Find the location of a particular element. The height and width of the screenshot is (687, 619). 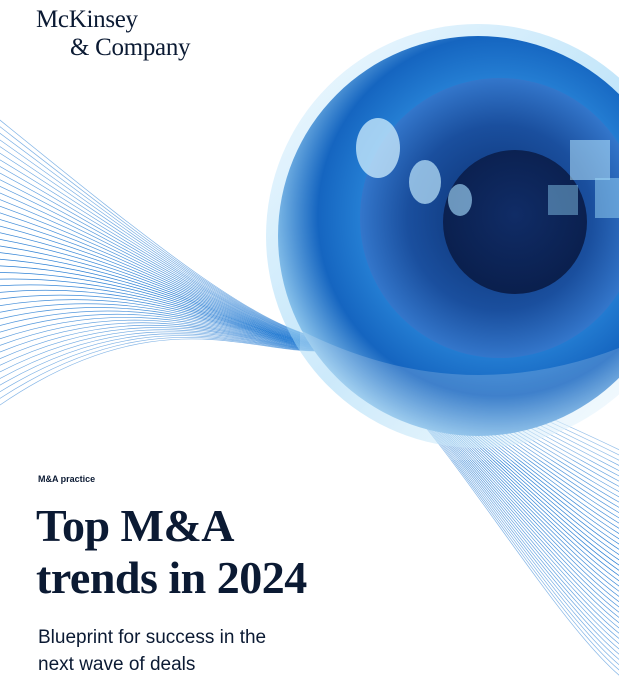

practice-label: M&A practice is located at coordinates (67, 479).